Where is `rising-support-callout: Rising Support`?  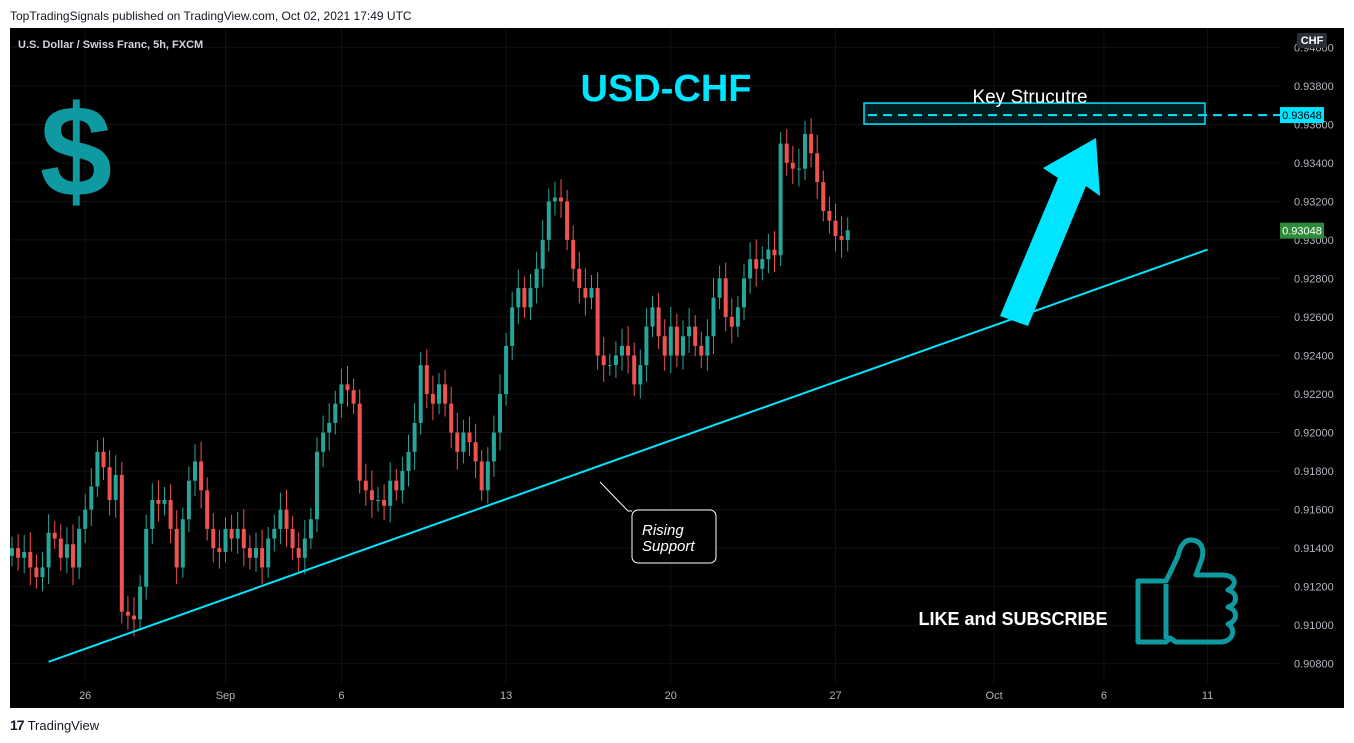
rising-support-callout: Rising Support is located at coordinates (658, 522).